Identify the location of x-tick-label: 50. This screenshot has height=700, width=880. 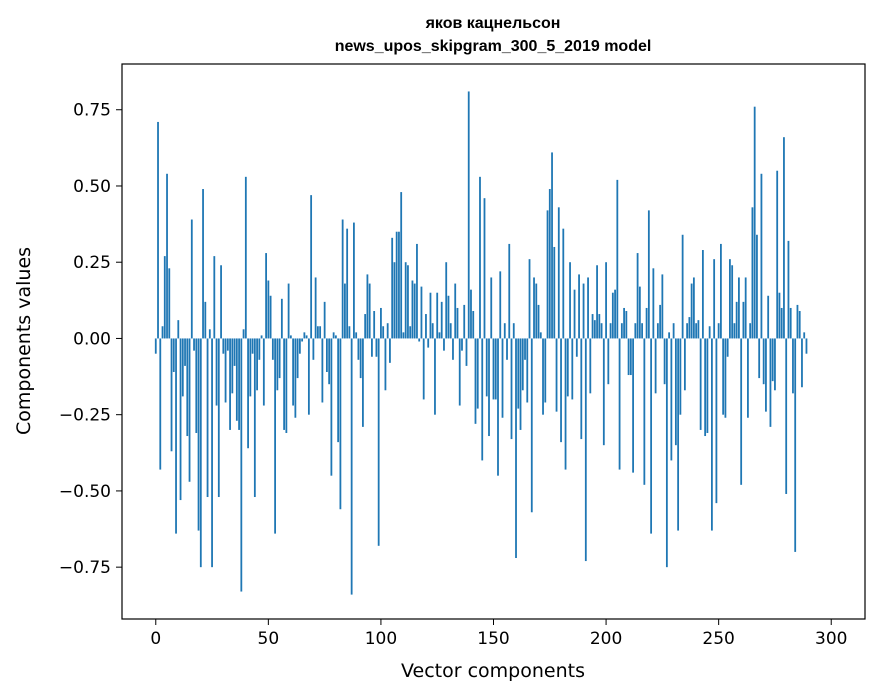
(269, 639).